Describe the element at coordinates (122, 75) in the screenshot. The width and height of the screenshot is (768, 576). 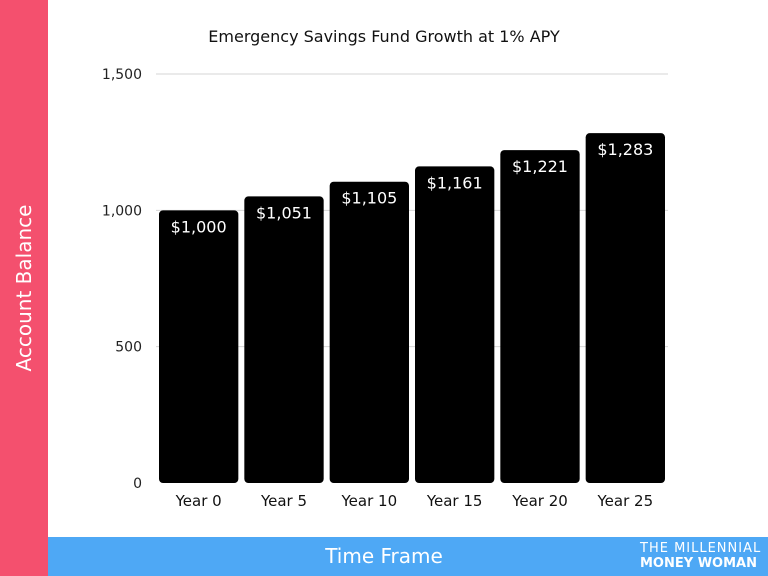
I see `y-tick-label: 1,500` at that location.